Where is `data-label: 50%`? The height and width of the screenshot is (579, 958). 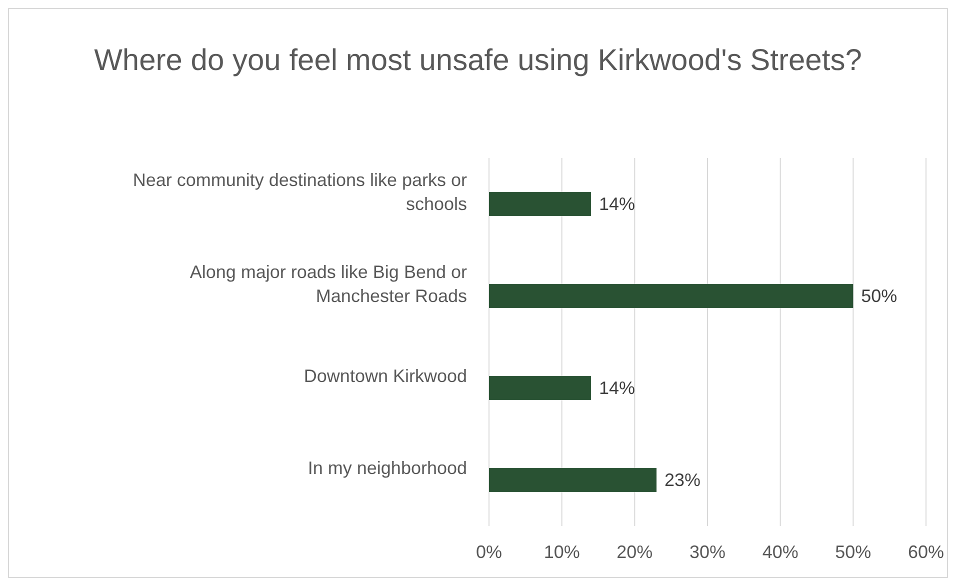
data-label: 50% is located at coordinates (879, 296).